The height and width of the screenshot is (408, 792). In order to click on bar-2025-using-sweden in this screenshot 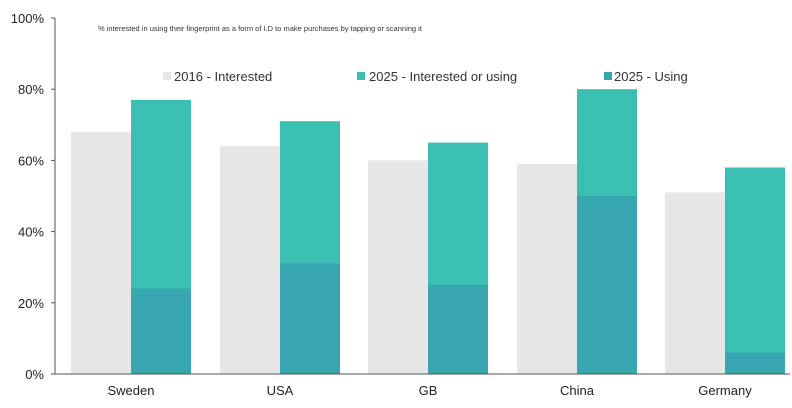, I will do `click(161, 331)`.